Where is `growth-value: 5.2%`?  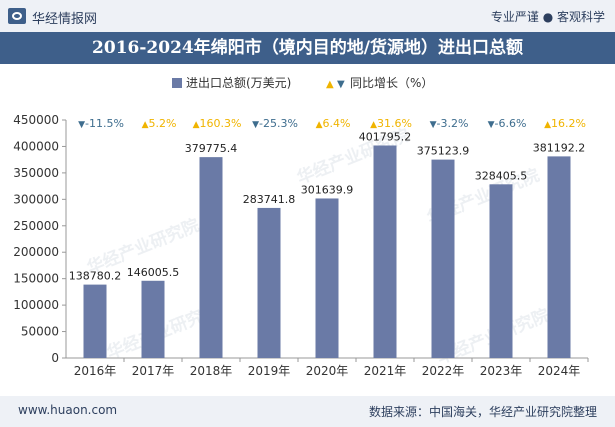
growth-value: 5.2% is located at coordinates (162, 123).